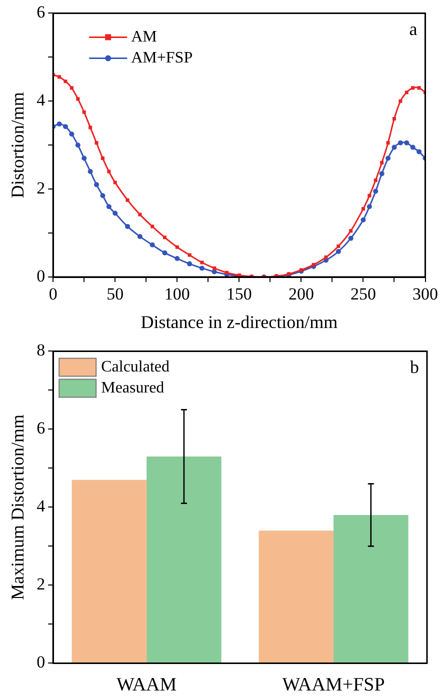 The image size is (441, 700). What do you see at coordinates (363, 294) in the screenshot?
I see `x-tick-label: 250` at bounding box center [363, 294].